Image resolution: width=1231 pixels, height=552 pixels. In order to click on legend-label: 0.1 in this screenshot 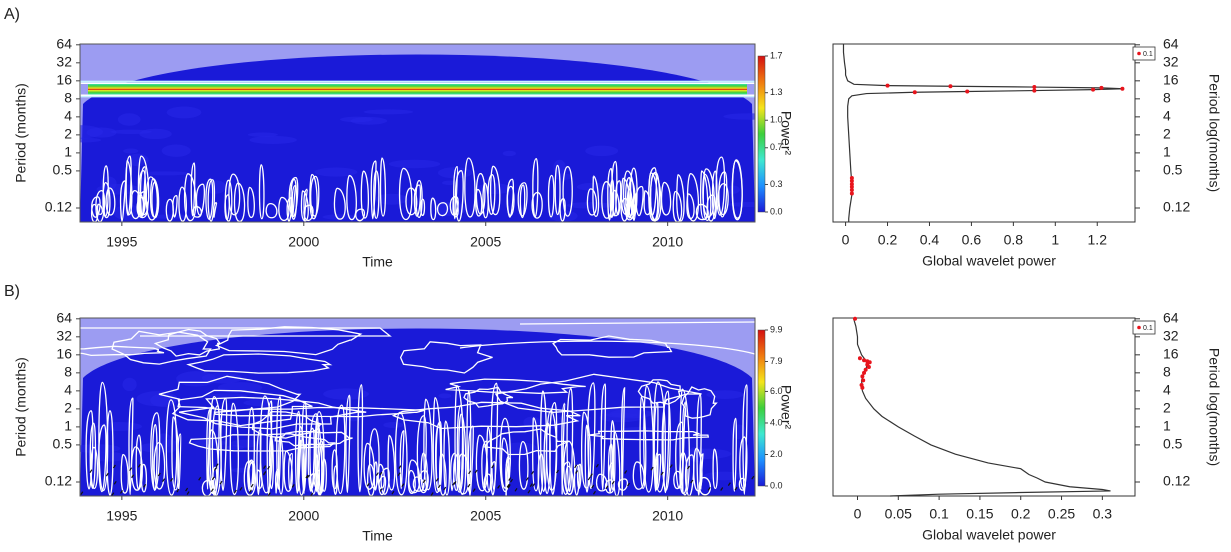, I will do `click(1148, 328)`.